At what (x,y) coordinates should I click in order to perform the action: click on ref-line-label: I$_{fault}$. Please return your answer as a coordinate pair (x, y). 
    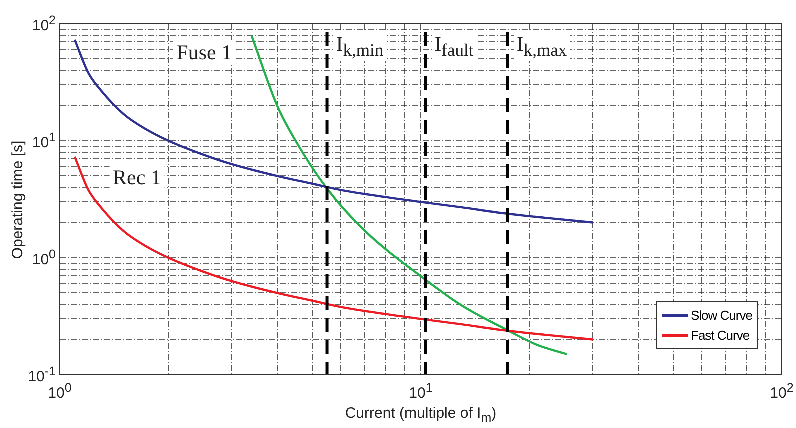
    Looking at the image, I should click on (454, 47).